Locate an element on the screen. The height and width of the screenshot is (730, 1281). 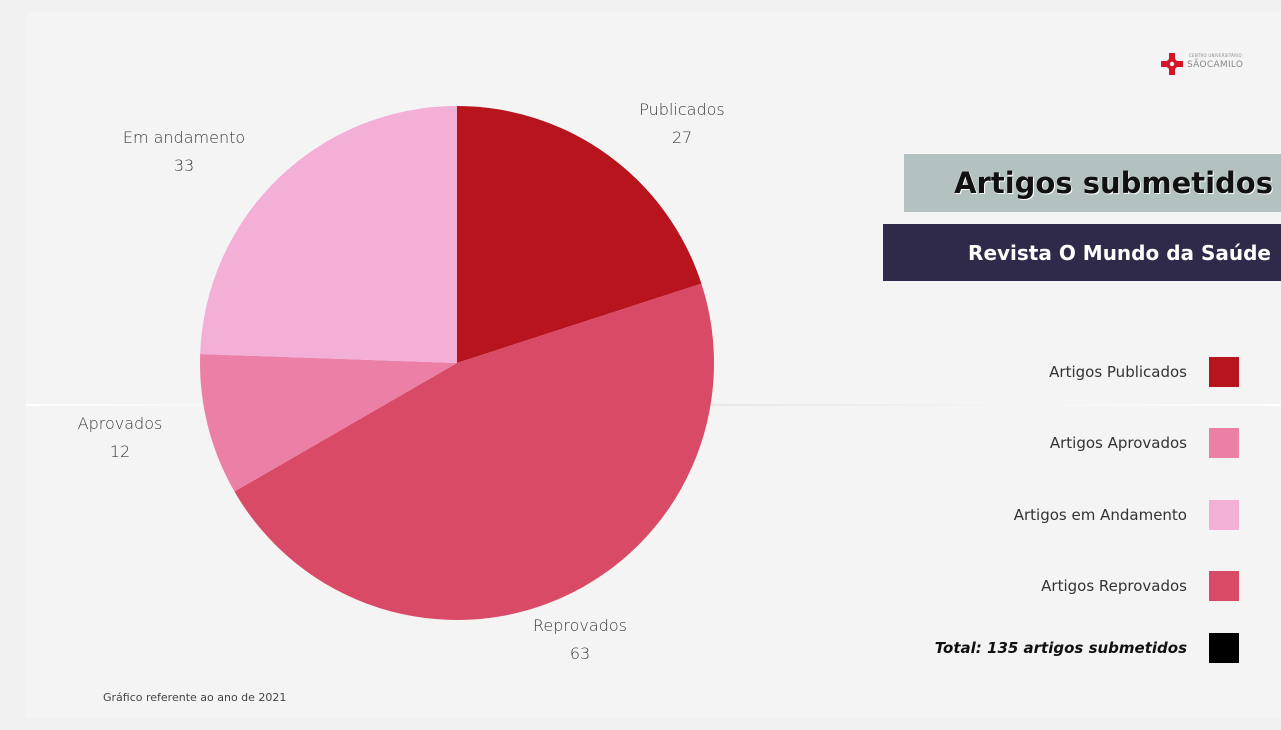
slice-label-publicados: Publicados 27 is located at coordinates (682, 124).